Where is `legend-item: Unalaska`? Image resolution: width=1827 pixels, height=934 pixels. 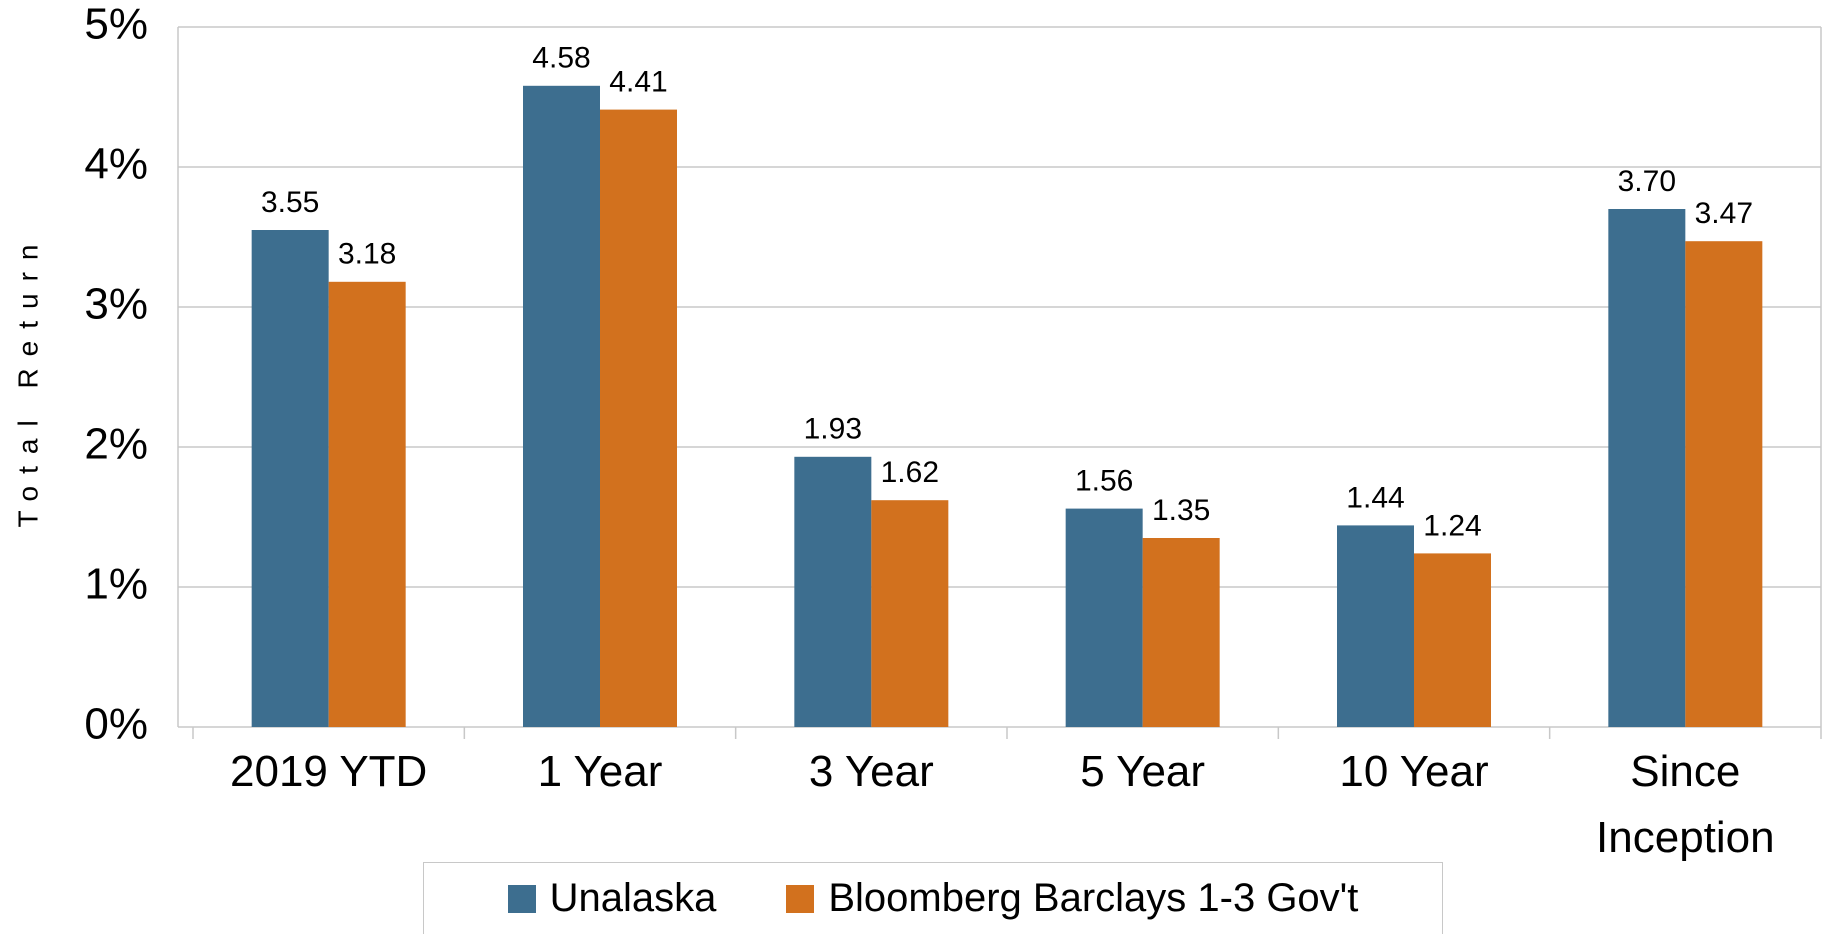 legend-item: Unalaska is located at coordinates (612, 898).